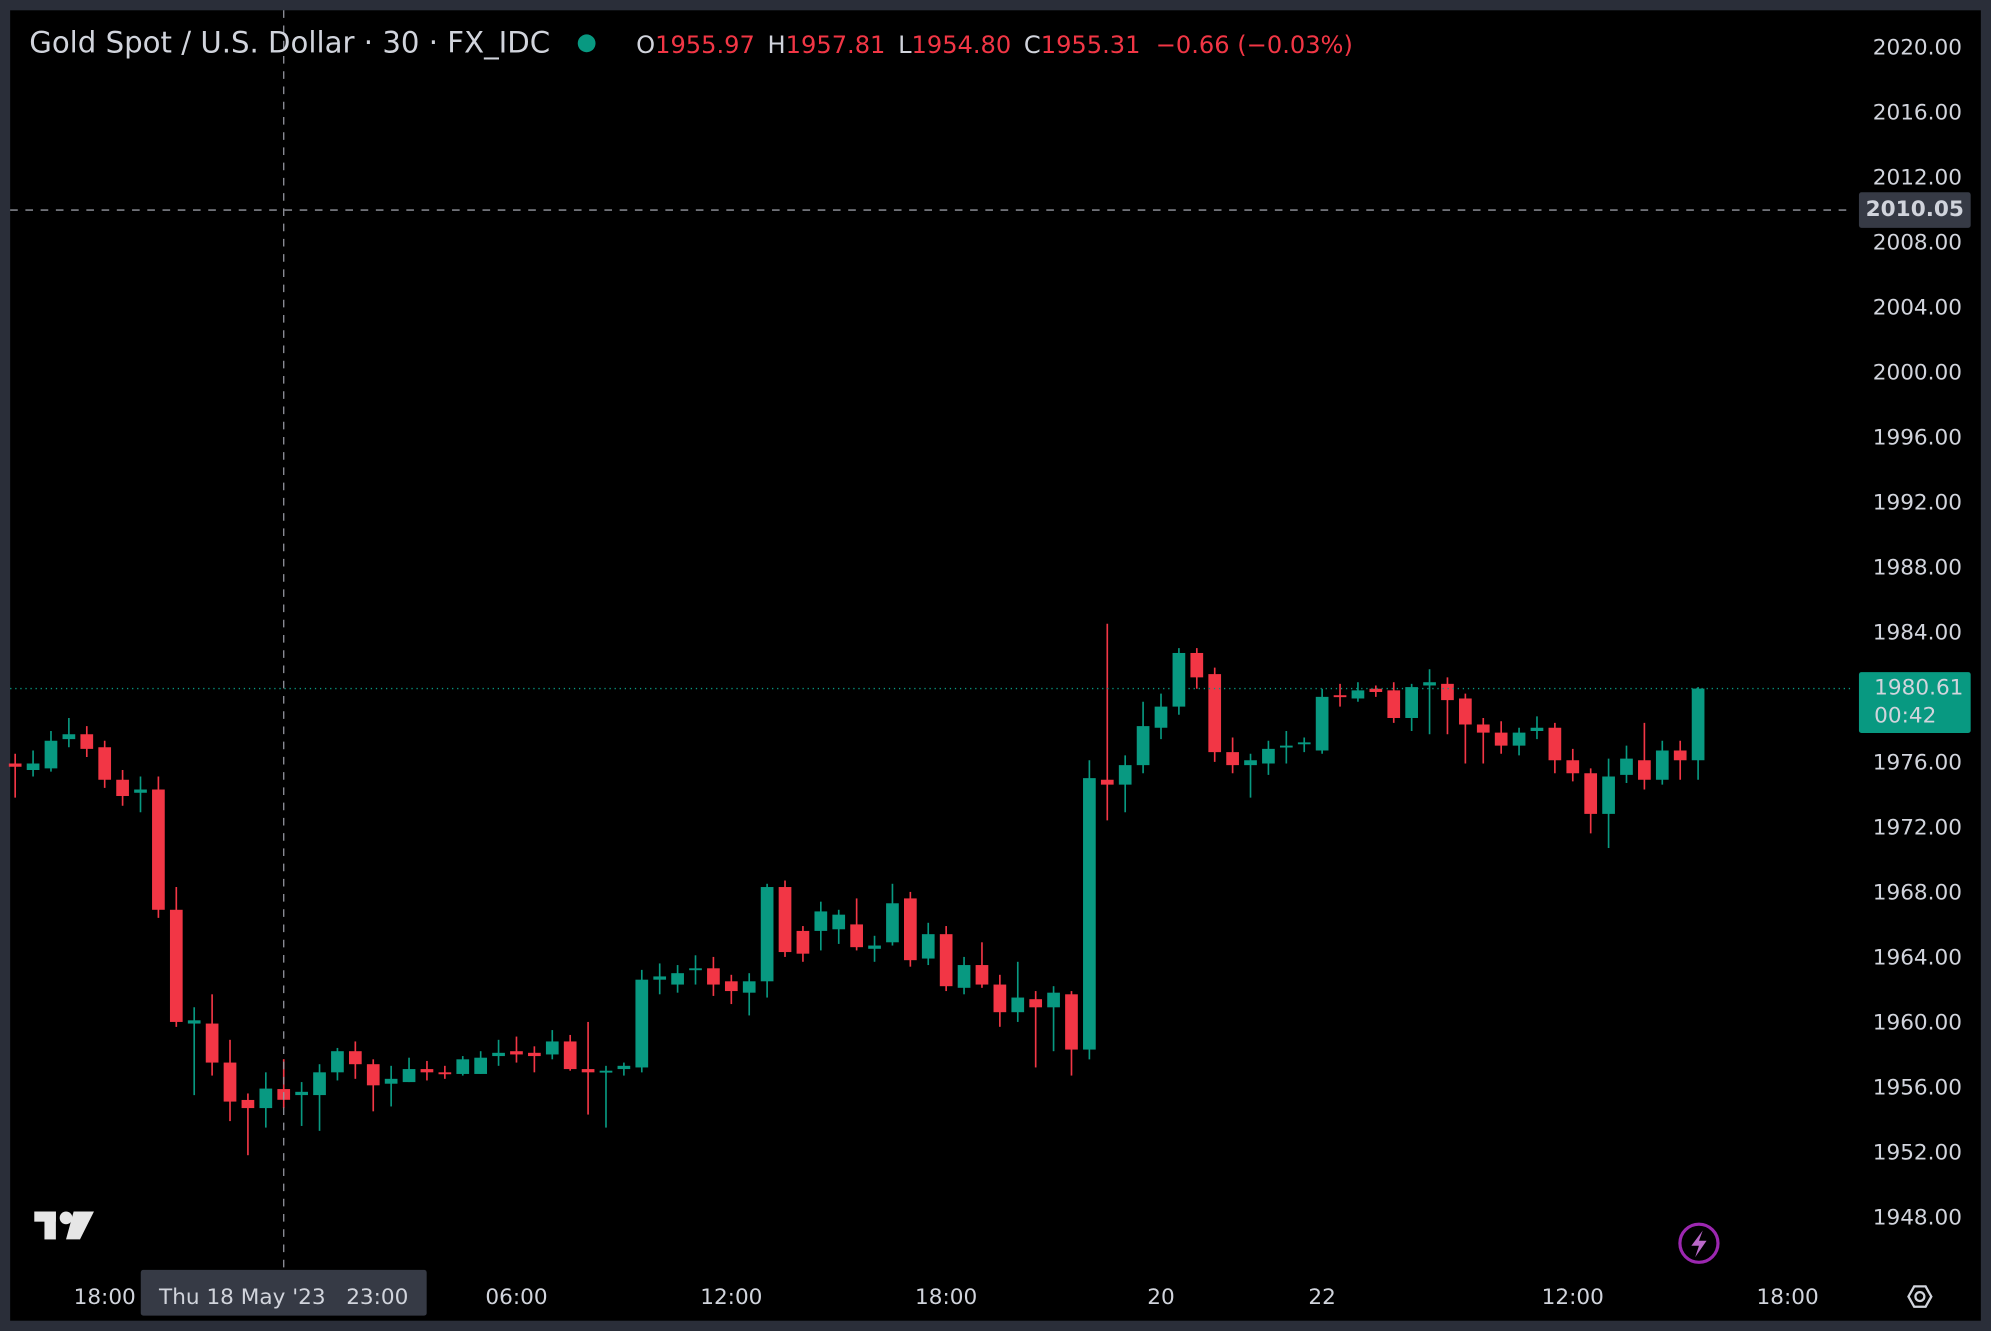  Describe the element at coordinates (1917, 112) in the screenshot. I see `y-tick-label: 2016.00` at that location.